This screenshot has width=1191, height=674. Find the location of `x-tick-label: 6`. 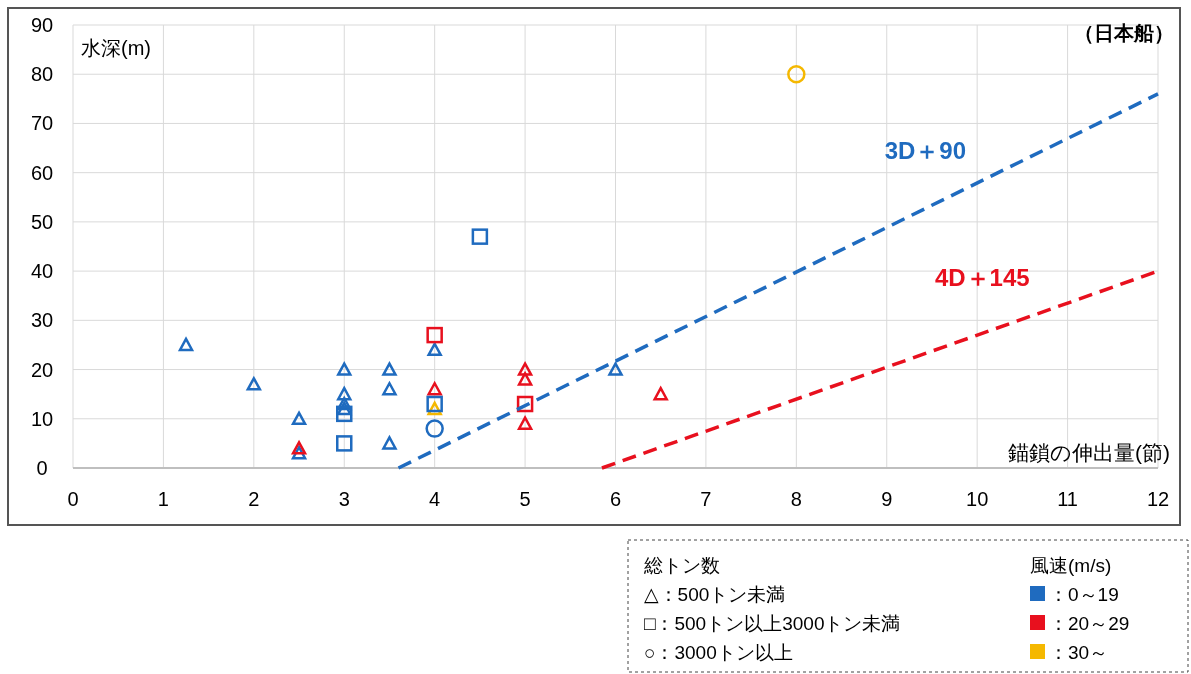

x-tick-label: 6 is located at coordinates (615, 499).